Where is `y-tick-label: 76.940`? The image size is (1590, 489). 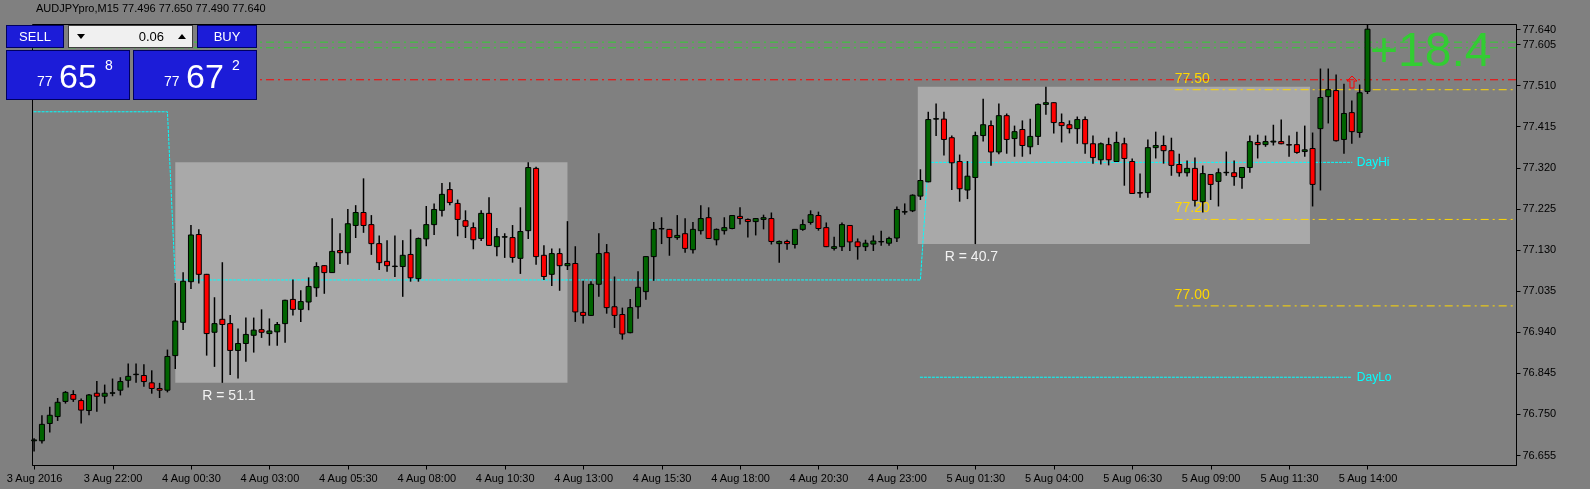 y-tick-label: 76.940 is located at coordinates (1539, 331).